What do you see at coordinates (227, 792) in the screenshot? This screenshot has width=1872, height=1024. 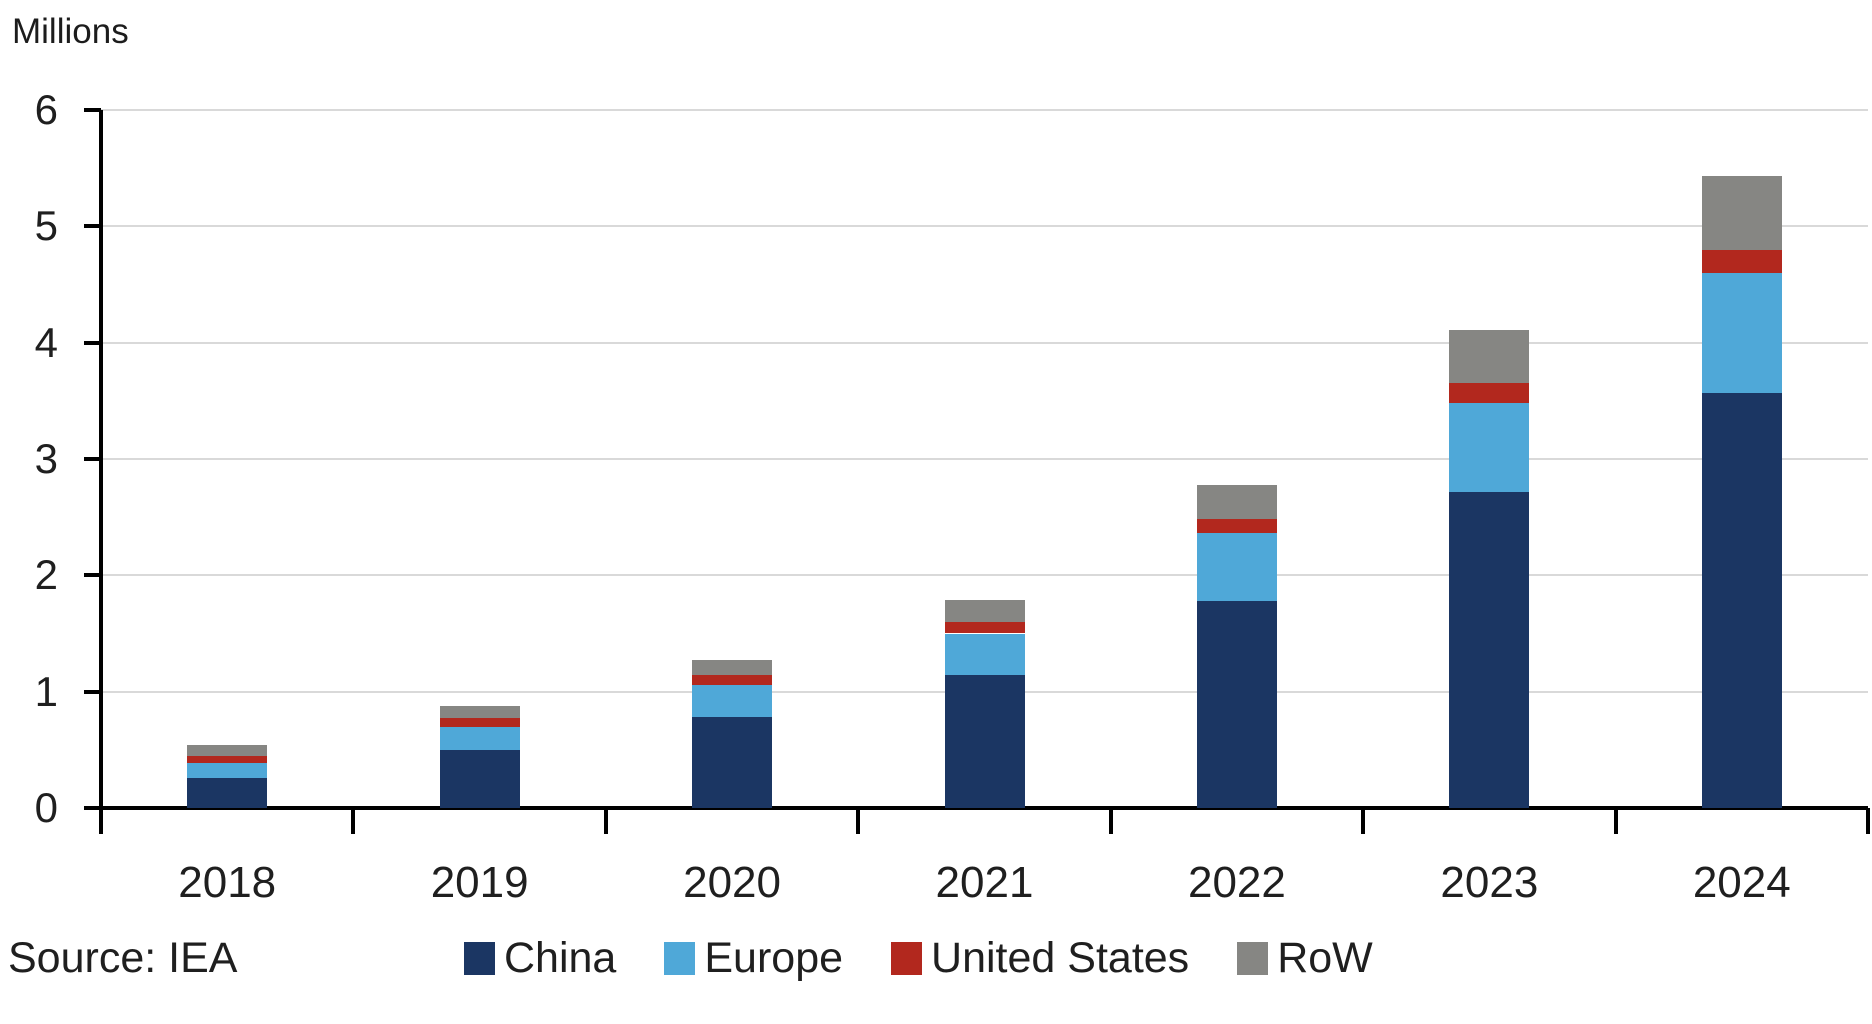 I see `bar-2018-china` at bounding box center [227, 792].